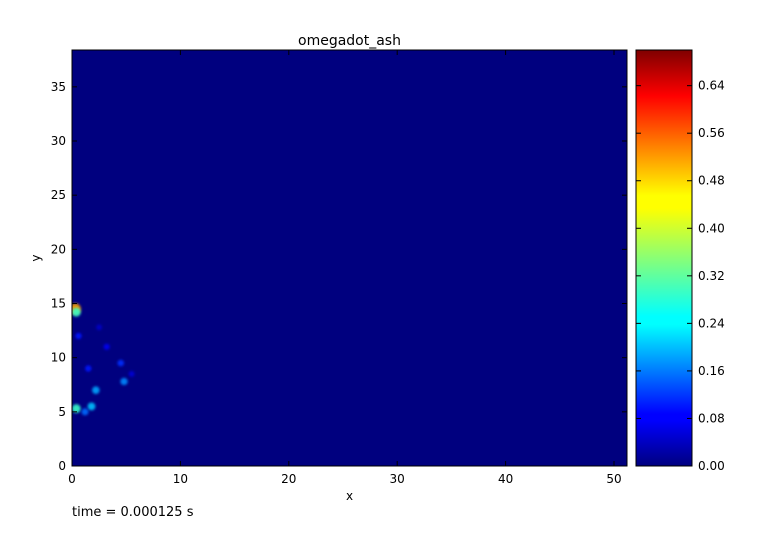 The width and height of the screenshot is (762, 550). I want to click on colorbar-tick-label: 0.40, so click(711, 228).